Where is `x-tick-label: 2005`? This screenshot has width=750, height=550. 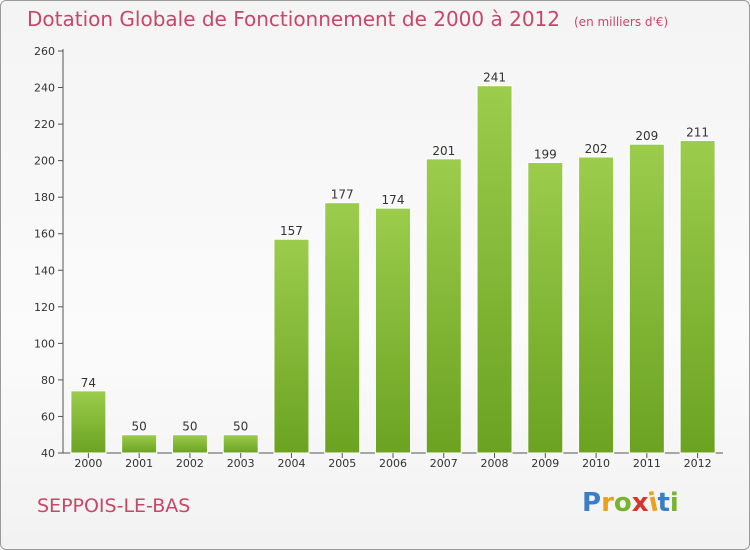
x-tick-label: 2005 is located at coordinates (342, 463).